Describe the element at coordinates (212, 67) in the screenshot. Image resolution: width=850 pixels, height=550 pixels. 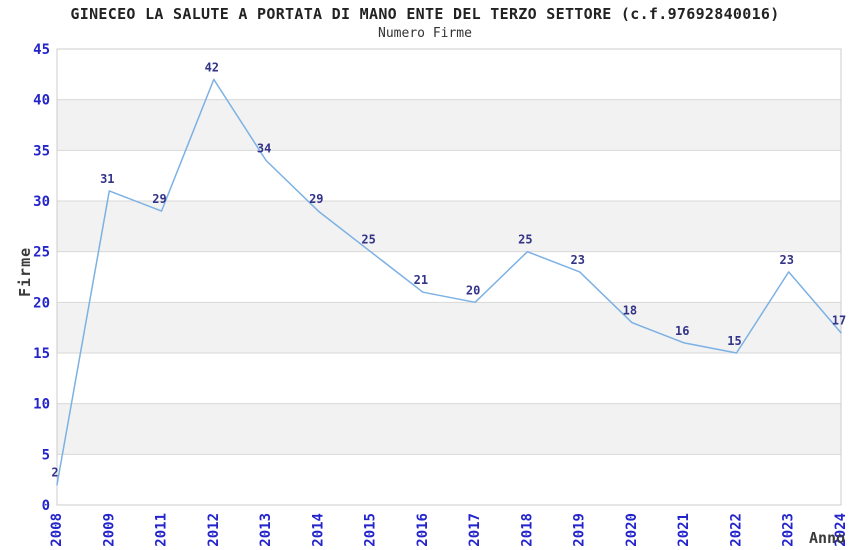
I see `data-point-label: 42` at that location.